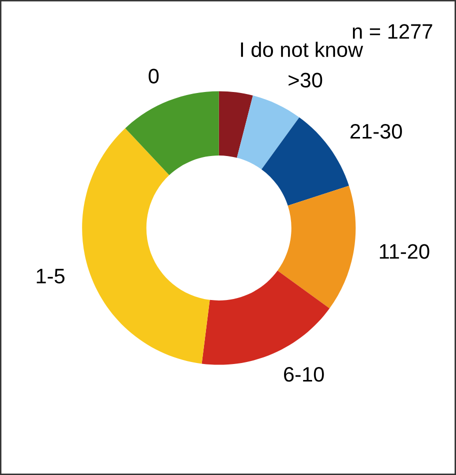 This screenshot has width=456, height=475. Describe the element at coordinates (392, 31) in the screenshot. I see `text: n = 1277` at that location.